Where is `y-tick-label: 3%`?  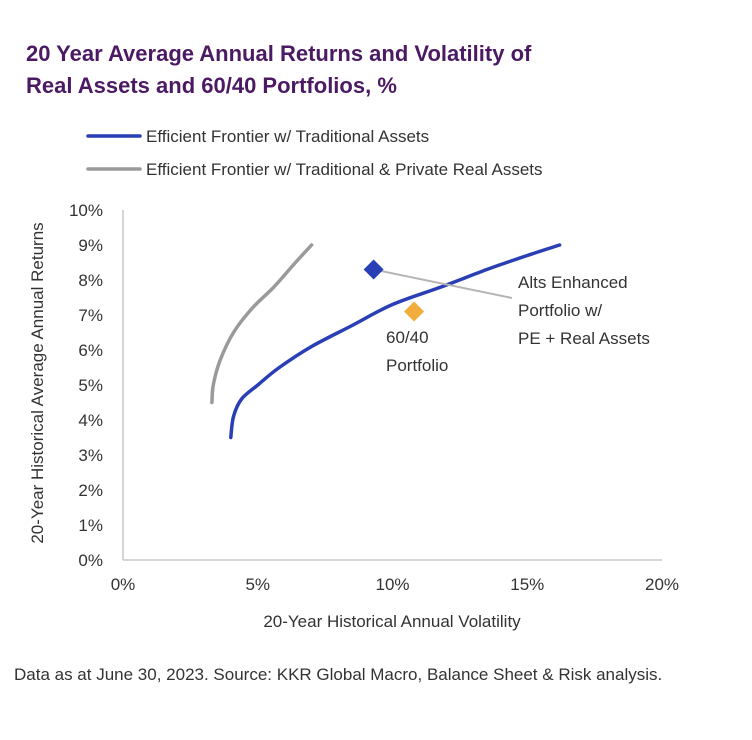
y-tick-label: 3% is located at coordinates (90, 455).